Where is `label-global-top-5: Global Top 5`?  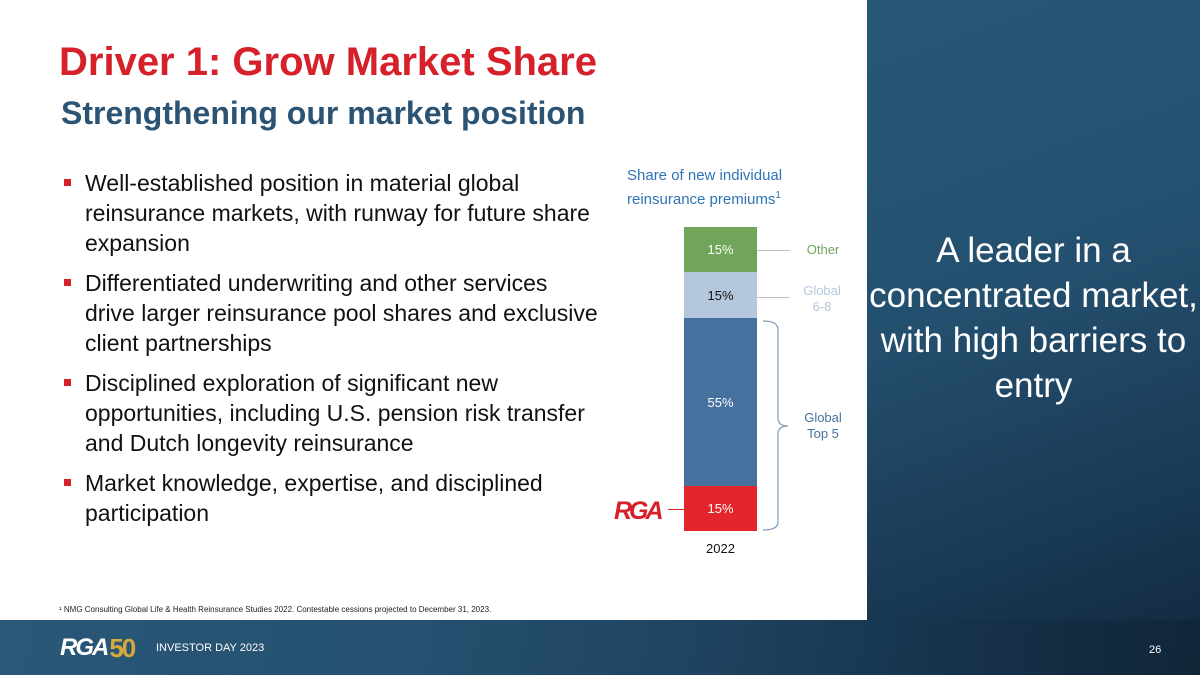 label-global-top-5: Global Top 5 is located at coordinates (823, 426).